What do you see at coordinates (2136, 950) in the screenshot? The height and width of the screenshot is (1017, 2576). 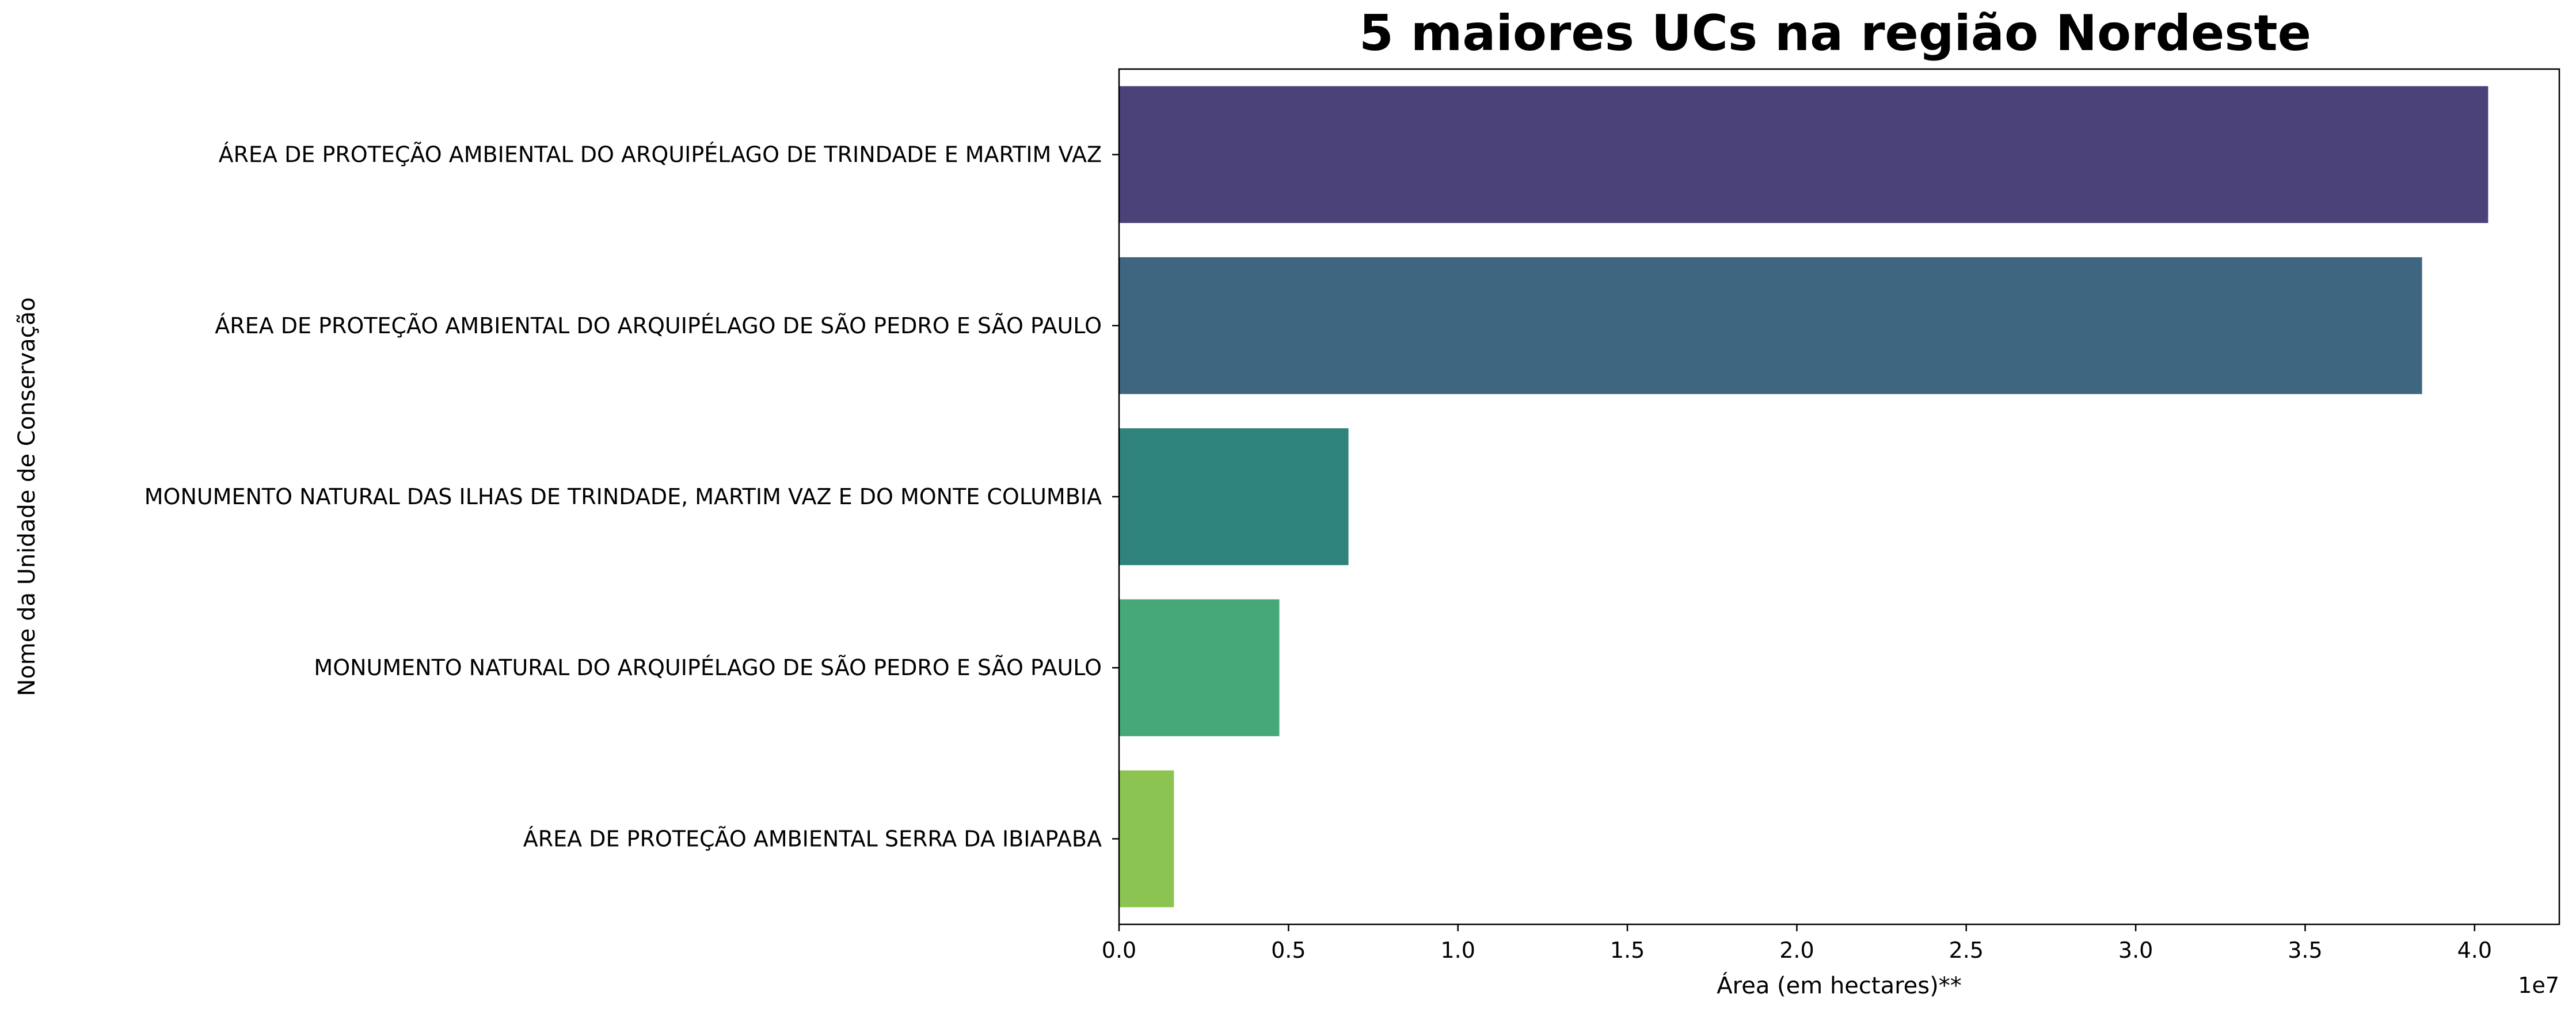 I see `x-tick-label: 3.0` at bounding box center [2136, 950].